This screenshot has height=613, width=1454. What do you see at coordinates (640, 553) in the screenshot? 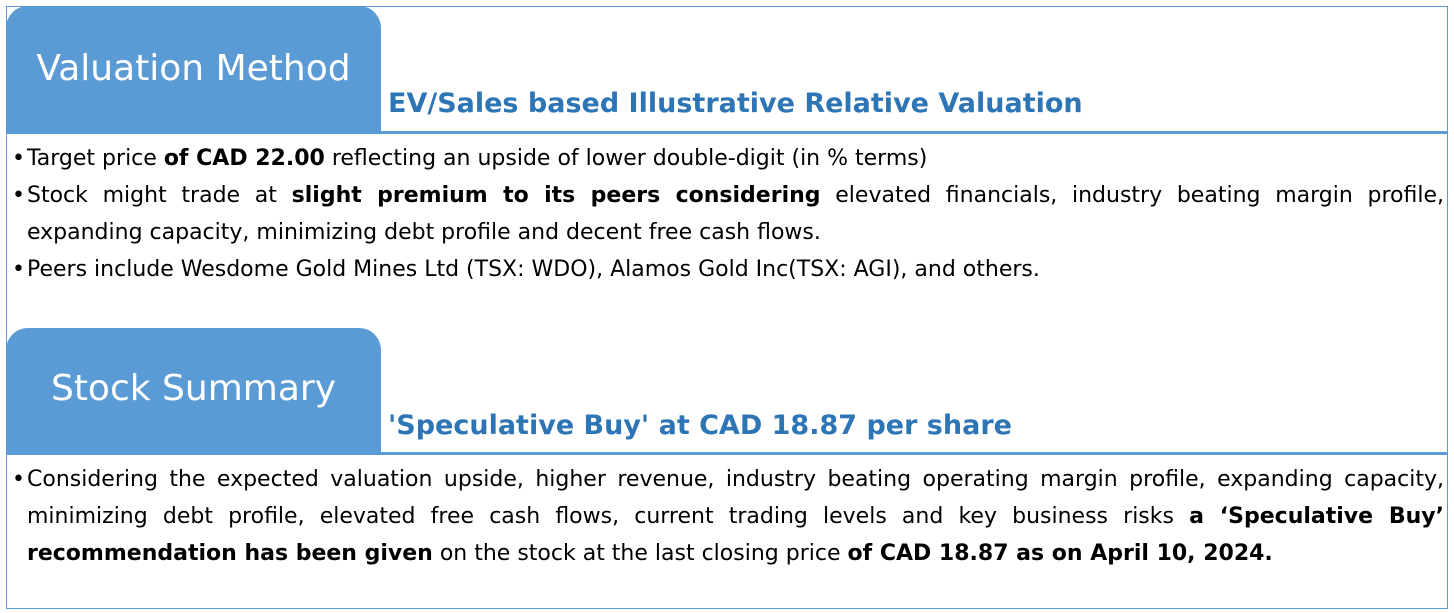
I see `bullet-text: on the stock at the last closing price` at bounding box center [640, 553].